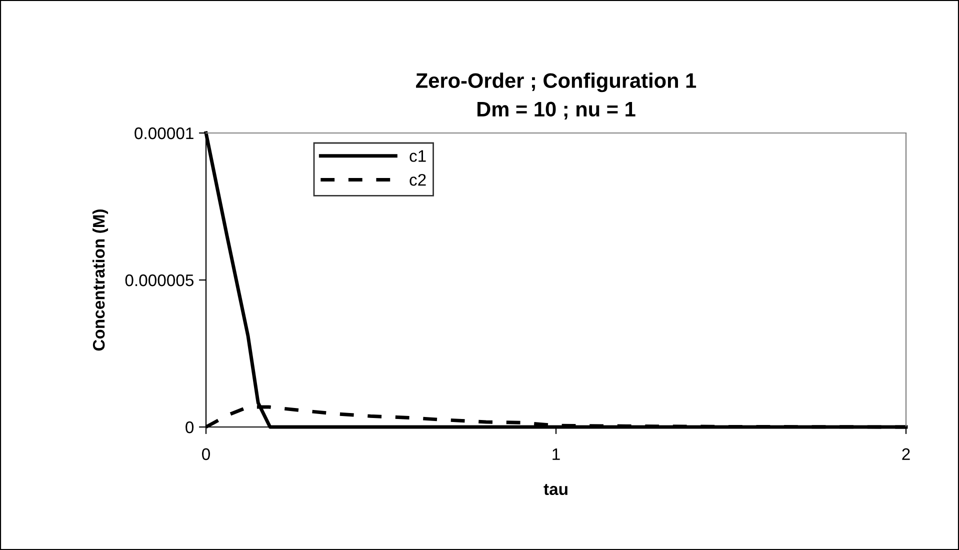  Describe the element at coordinates (206, 454) in the screenshot. I see `x-tick-label: 0` at that location.